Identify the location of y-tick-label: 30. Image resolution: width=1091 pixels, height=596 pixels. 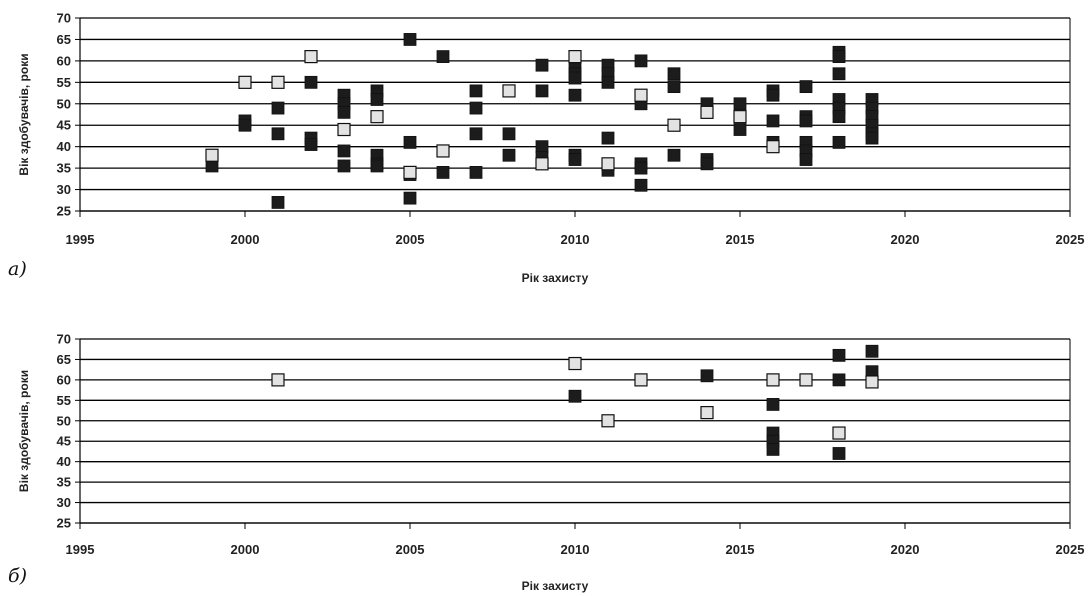
(64, 189).